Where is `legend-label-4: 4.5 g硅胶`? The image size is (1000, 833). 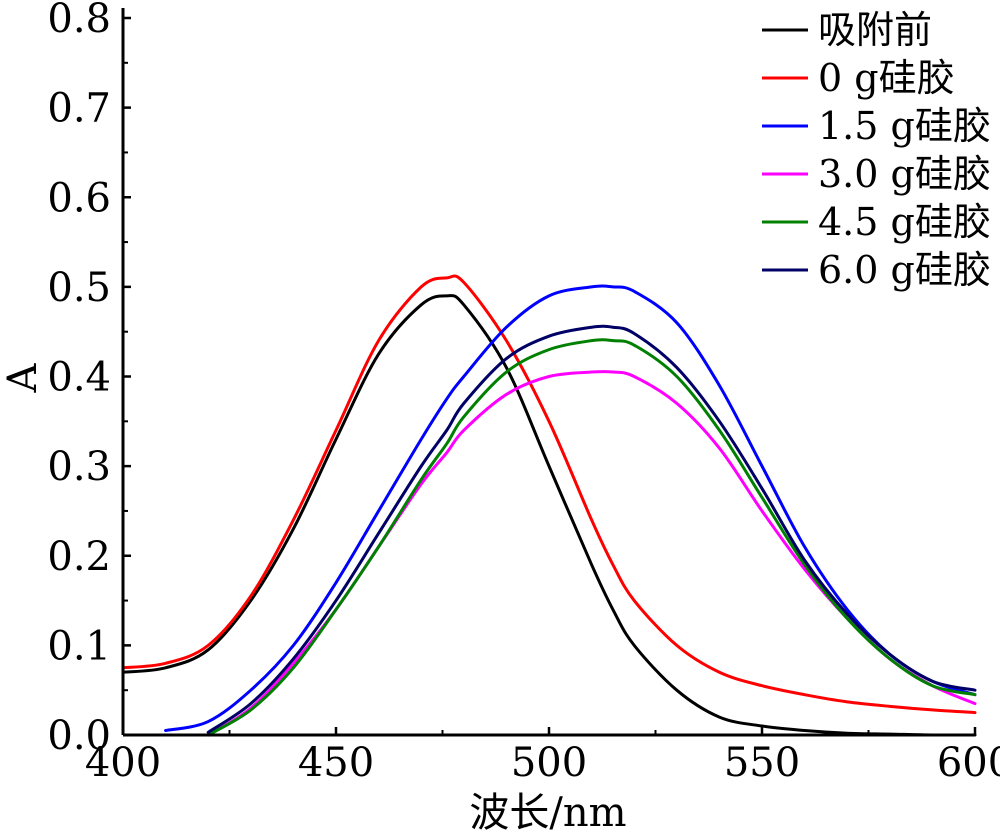
legend-label-4: 4.5 g硅胶 is located at coordinates (904, 222).